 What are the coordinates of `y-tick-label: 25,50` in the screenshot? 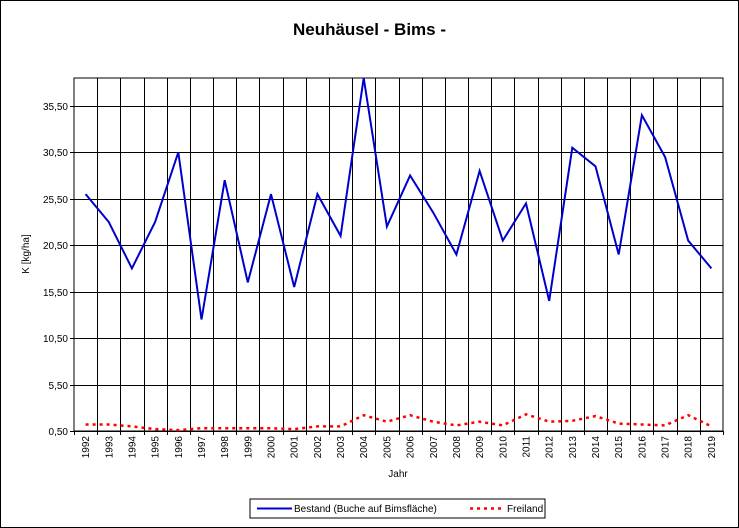 It's located at (55, 200).